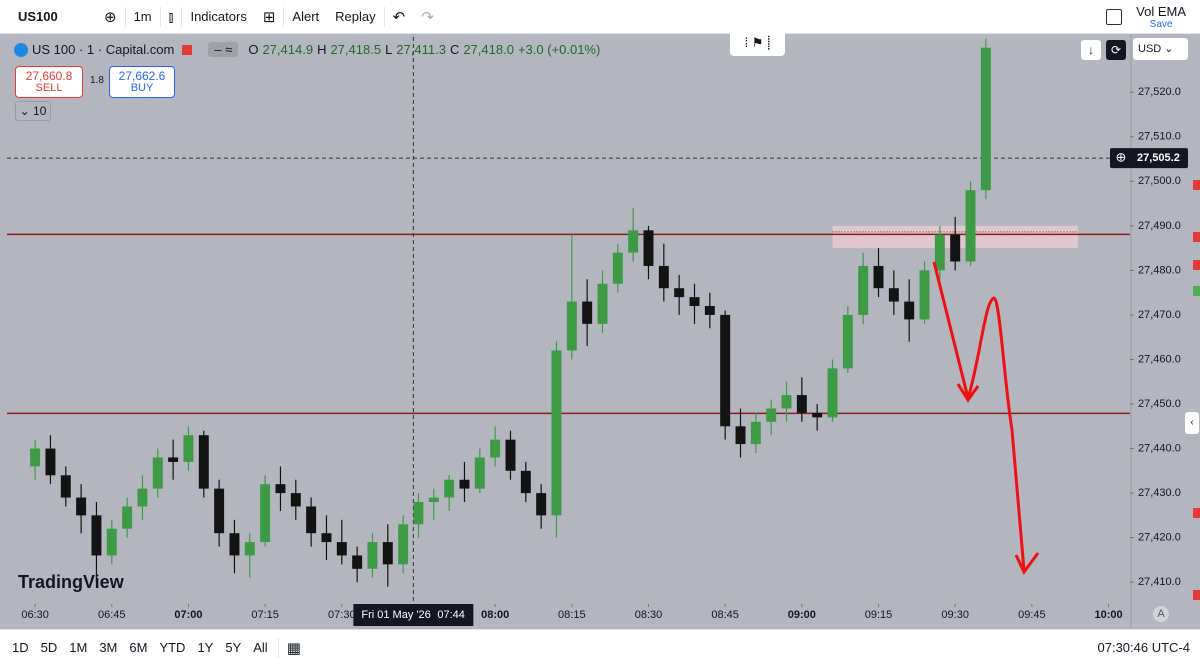  I want to click on crosshair-y-box, so click(1149, 158).